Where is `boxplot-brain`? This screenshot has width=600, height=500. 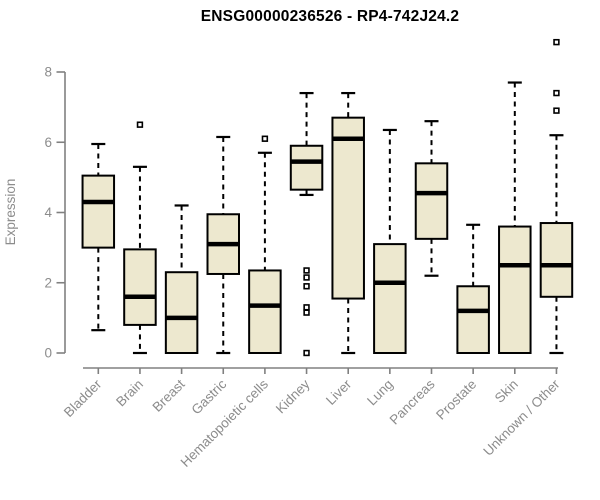 boxplot-brain is located at coordinates (140, 238).